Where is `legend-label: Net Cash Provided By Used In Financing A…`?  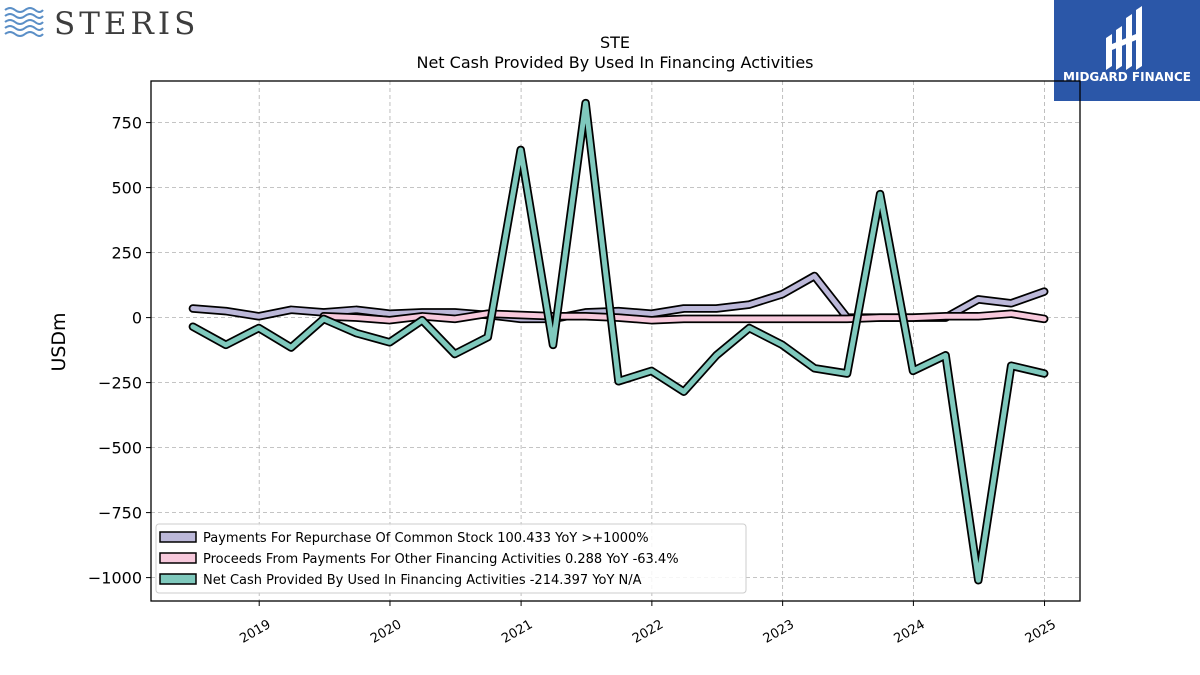
legend-label: Net Cash Provided By Used In Financing A… is located at coordinates (422, 580).